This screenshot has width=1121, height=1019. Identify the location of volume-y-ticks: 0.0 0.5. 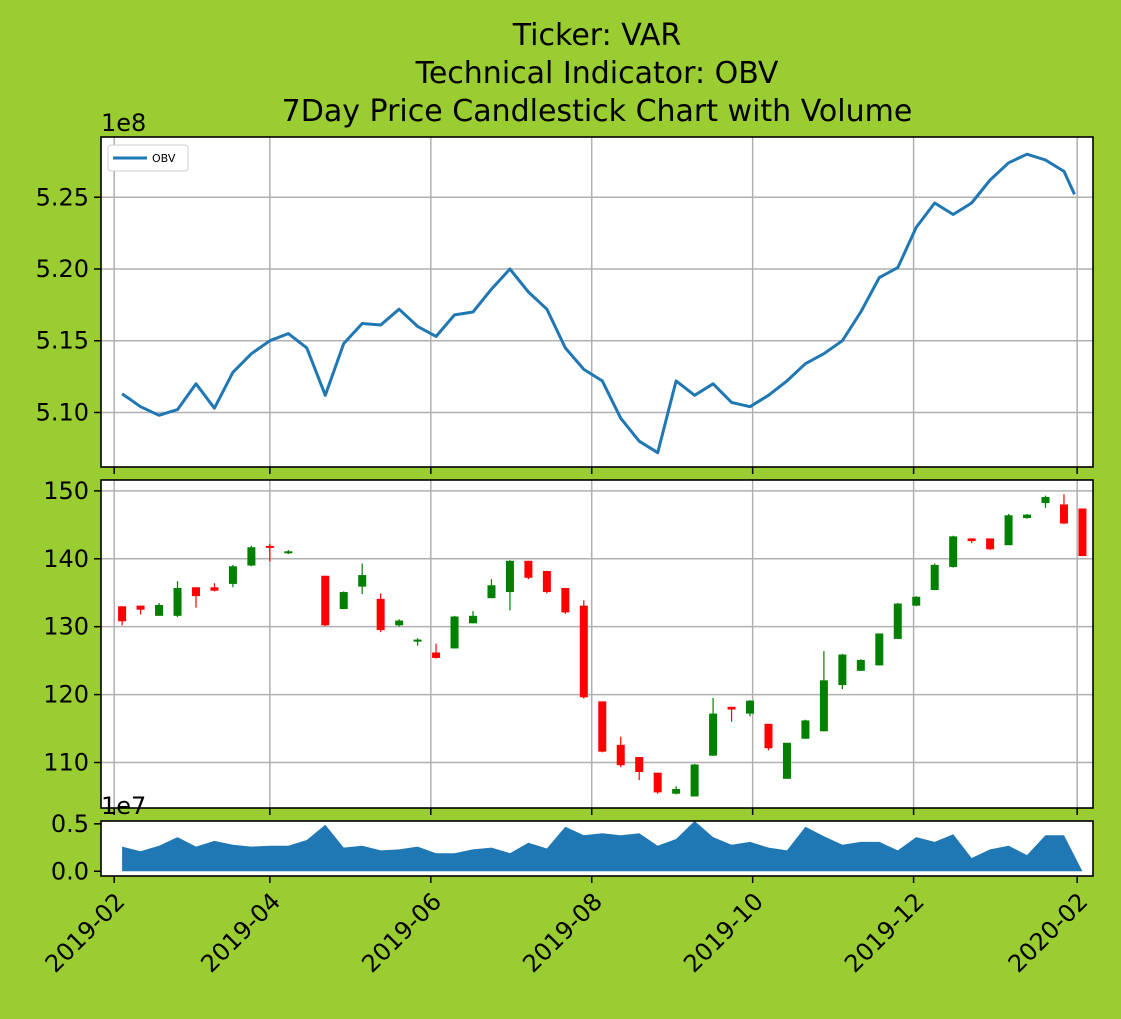
(76, 847).